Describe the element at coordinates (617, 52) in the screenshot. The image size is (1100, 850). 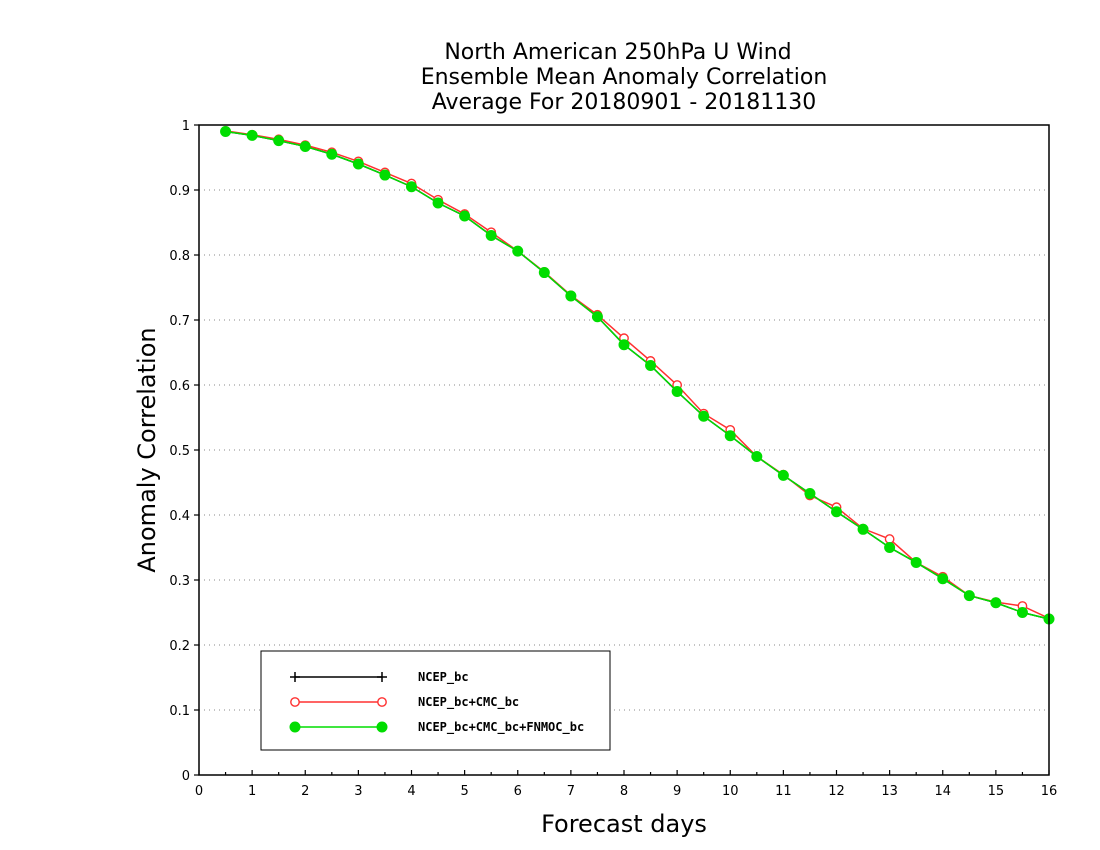
I see `chart-title-line-1: North American 250hPa U Wind` at that location.